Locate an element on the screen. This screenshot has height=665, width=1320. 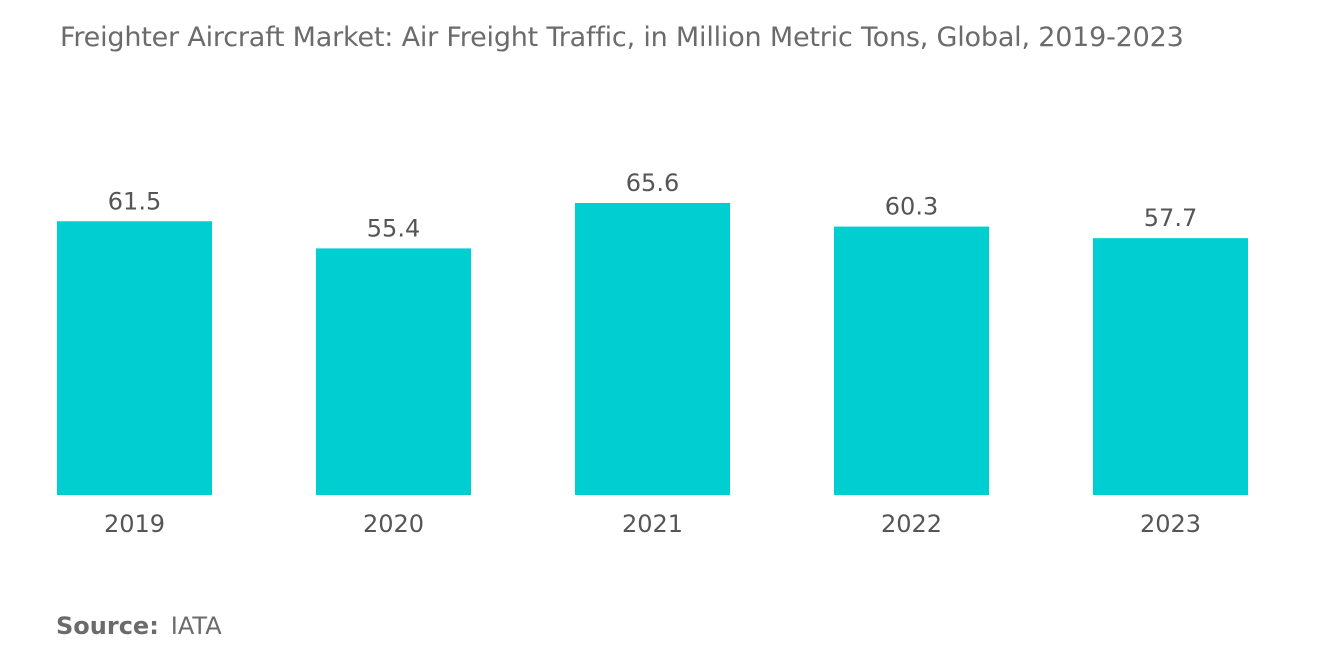
x-tick-label-2023: 2023 is located at coordinates (1170, 524).